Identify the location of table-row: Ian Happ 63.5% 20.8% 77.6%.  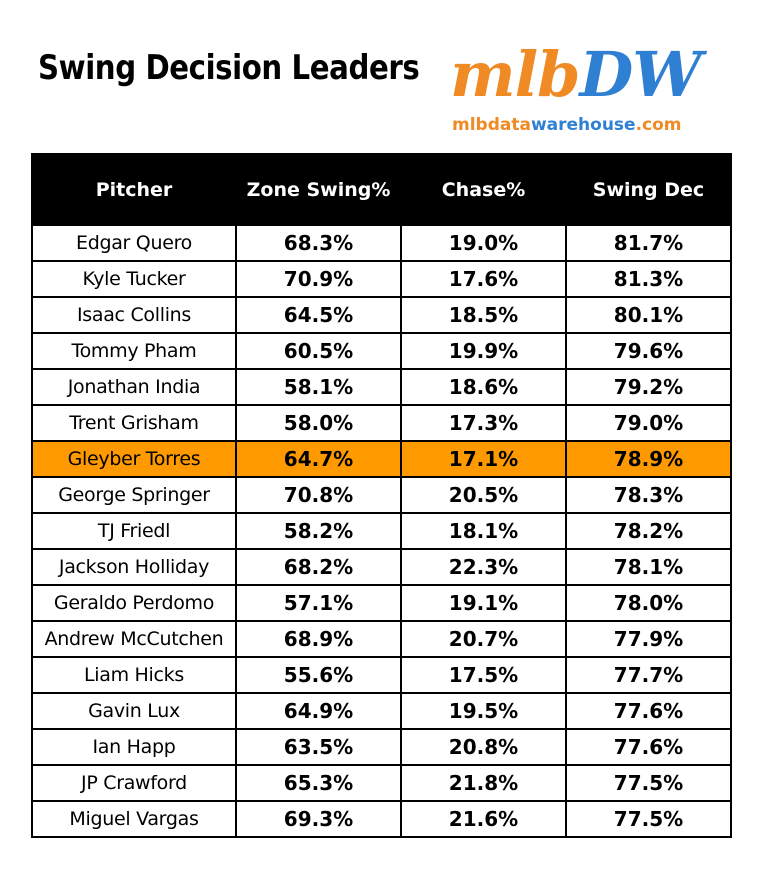
(381, 747).